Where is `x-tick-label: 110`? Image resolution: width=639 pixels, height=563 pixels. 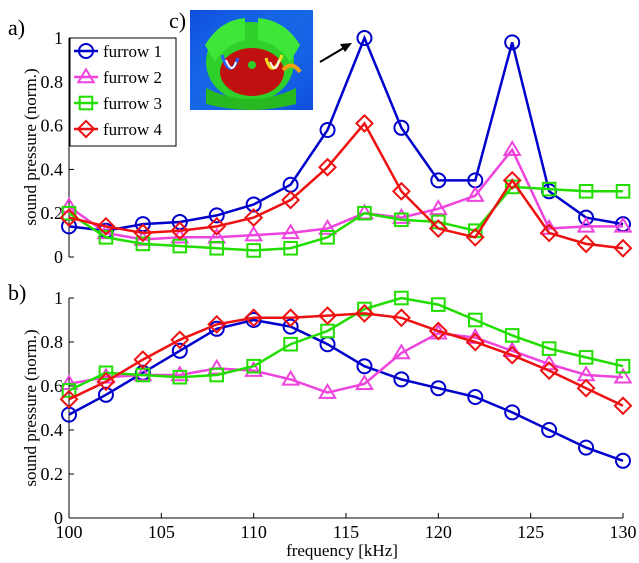
x-tick-label: 110 is located at coordinates (253, 532).